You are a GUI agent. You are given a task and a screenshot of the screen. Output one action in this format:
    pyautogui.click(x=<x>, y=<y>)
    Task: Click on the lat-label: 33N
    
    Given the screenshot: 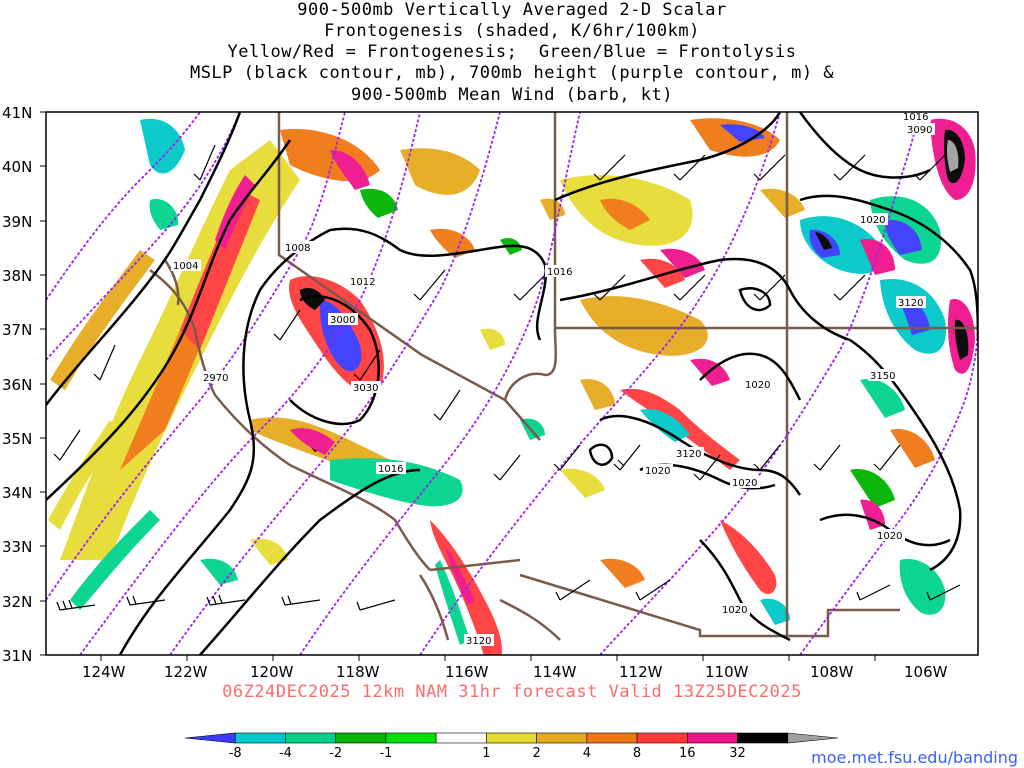 What is the action you would take?
    pyautogui.click(x=17, y=547)
    